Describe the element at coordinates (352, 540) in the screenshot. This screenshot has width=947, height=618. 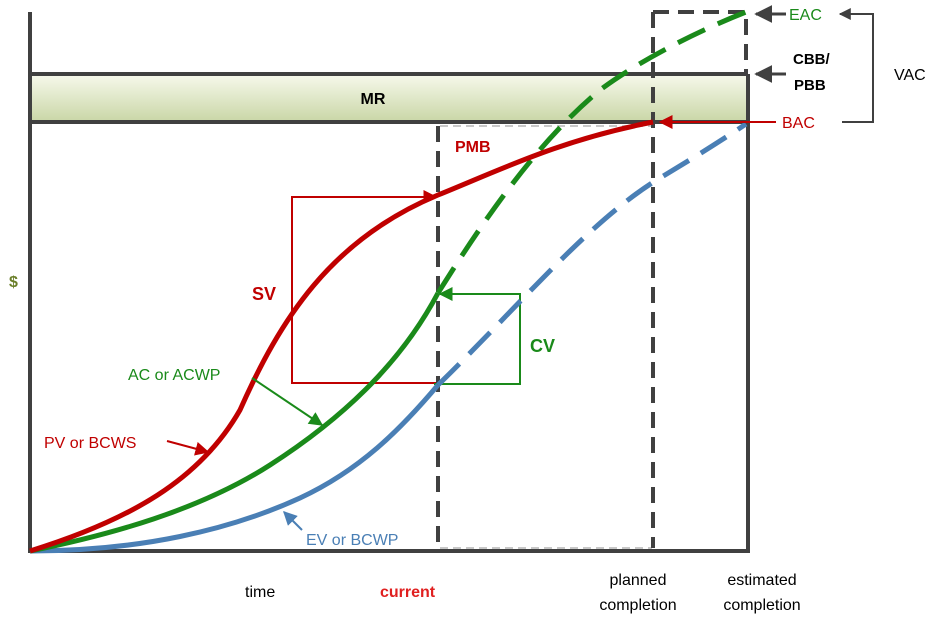
I see `ev-label: EV or BCWP` at that location.